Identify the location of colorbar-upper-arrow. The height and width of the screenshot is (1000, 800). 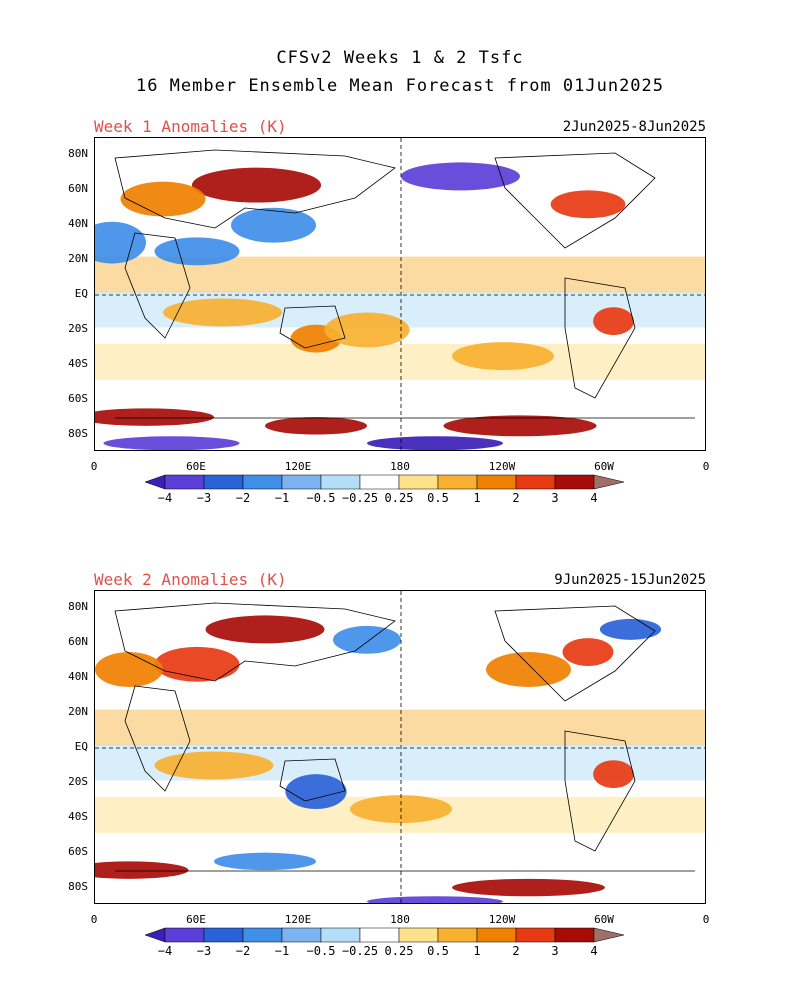
(609, 482).